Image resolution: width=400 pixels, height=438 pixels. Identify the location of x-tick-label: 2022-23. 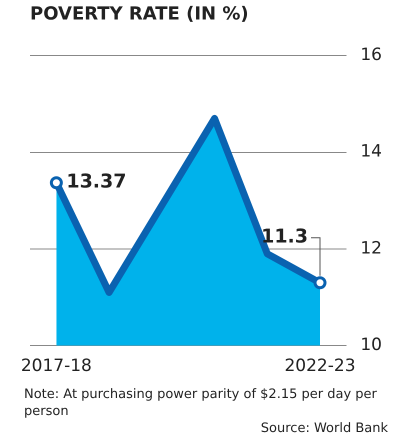
(320, 366).